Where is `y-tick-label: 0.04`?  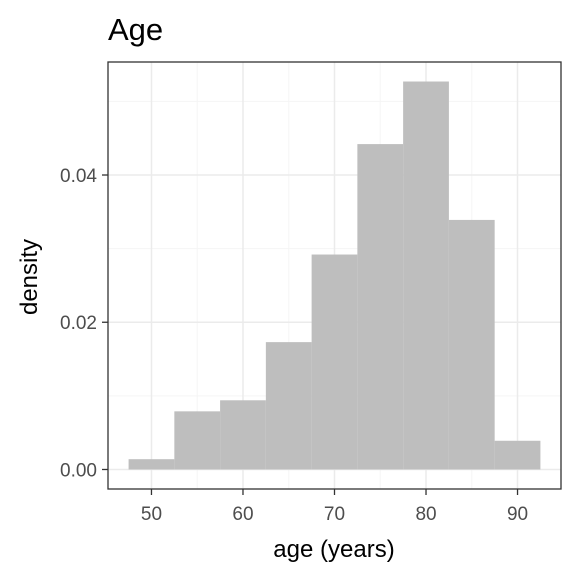 y-tick-label: 0.04 is located at coordinates (78, 176).